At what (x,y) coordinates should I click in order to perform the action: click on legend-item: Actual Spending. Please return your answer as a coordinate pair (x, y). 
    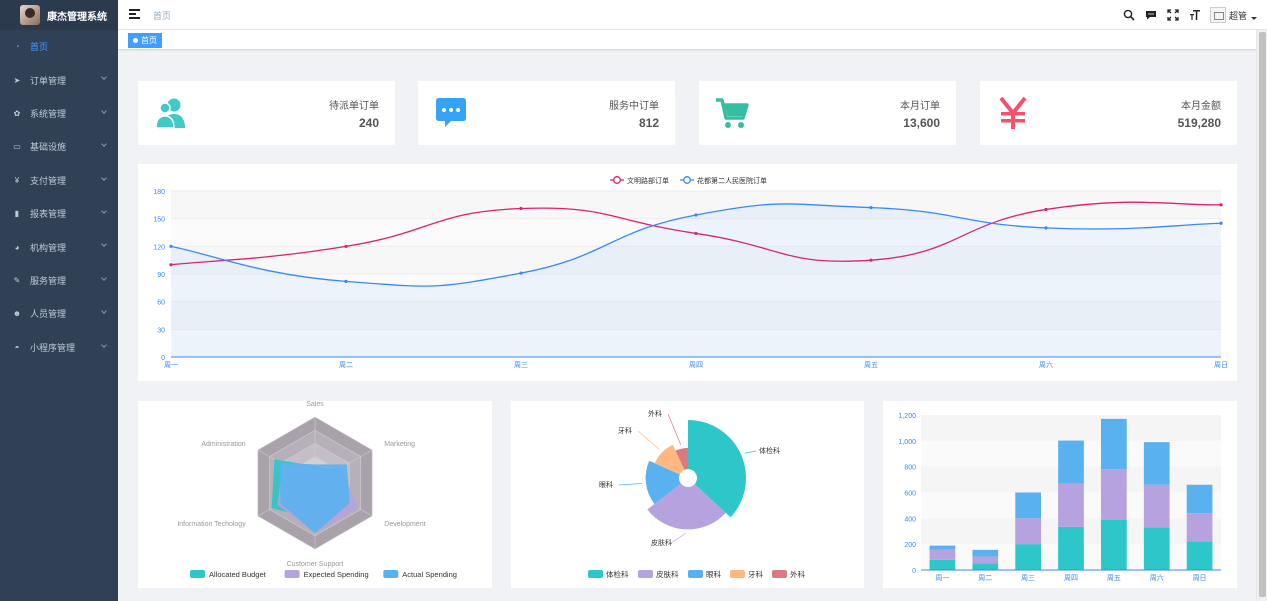
    Looking at the image, I should click on (420, 574).